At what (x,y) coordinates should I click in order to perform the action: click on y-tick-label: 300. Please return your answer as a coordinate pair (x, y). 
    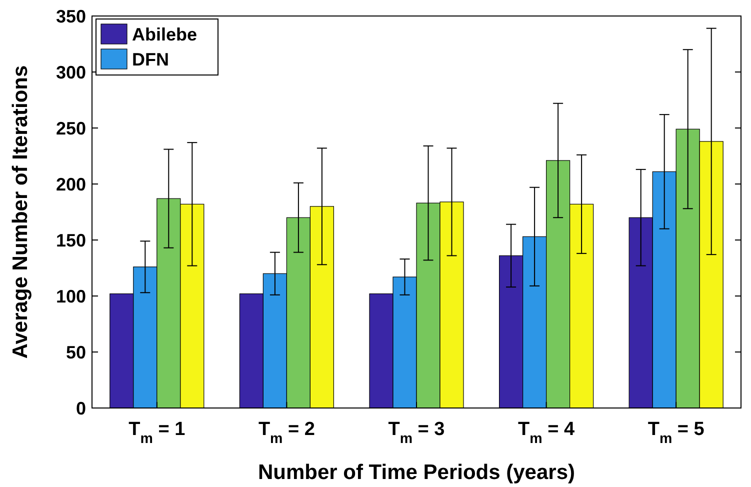
    Looking at the image, I should click on (71, 72).